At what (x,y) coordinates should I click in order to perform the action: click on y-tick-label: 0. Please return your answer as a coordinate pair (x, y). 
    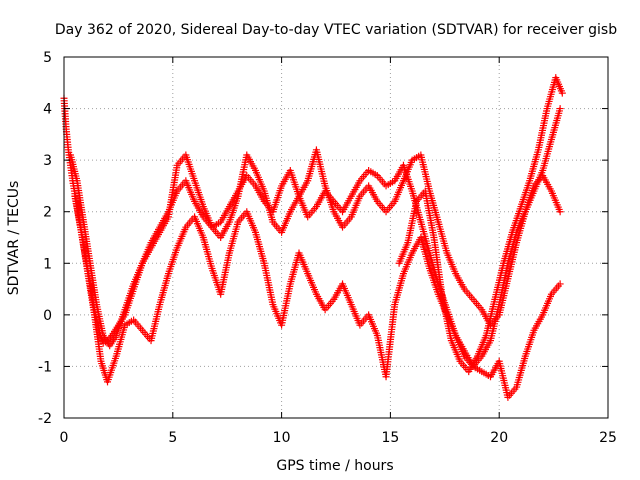
    Looking at the image, I should click on (47, 316).